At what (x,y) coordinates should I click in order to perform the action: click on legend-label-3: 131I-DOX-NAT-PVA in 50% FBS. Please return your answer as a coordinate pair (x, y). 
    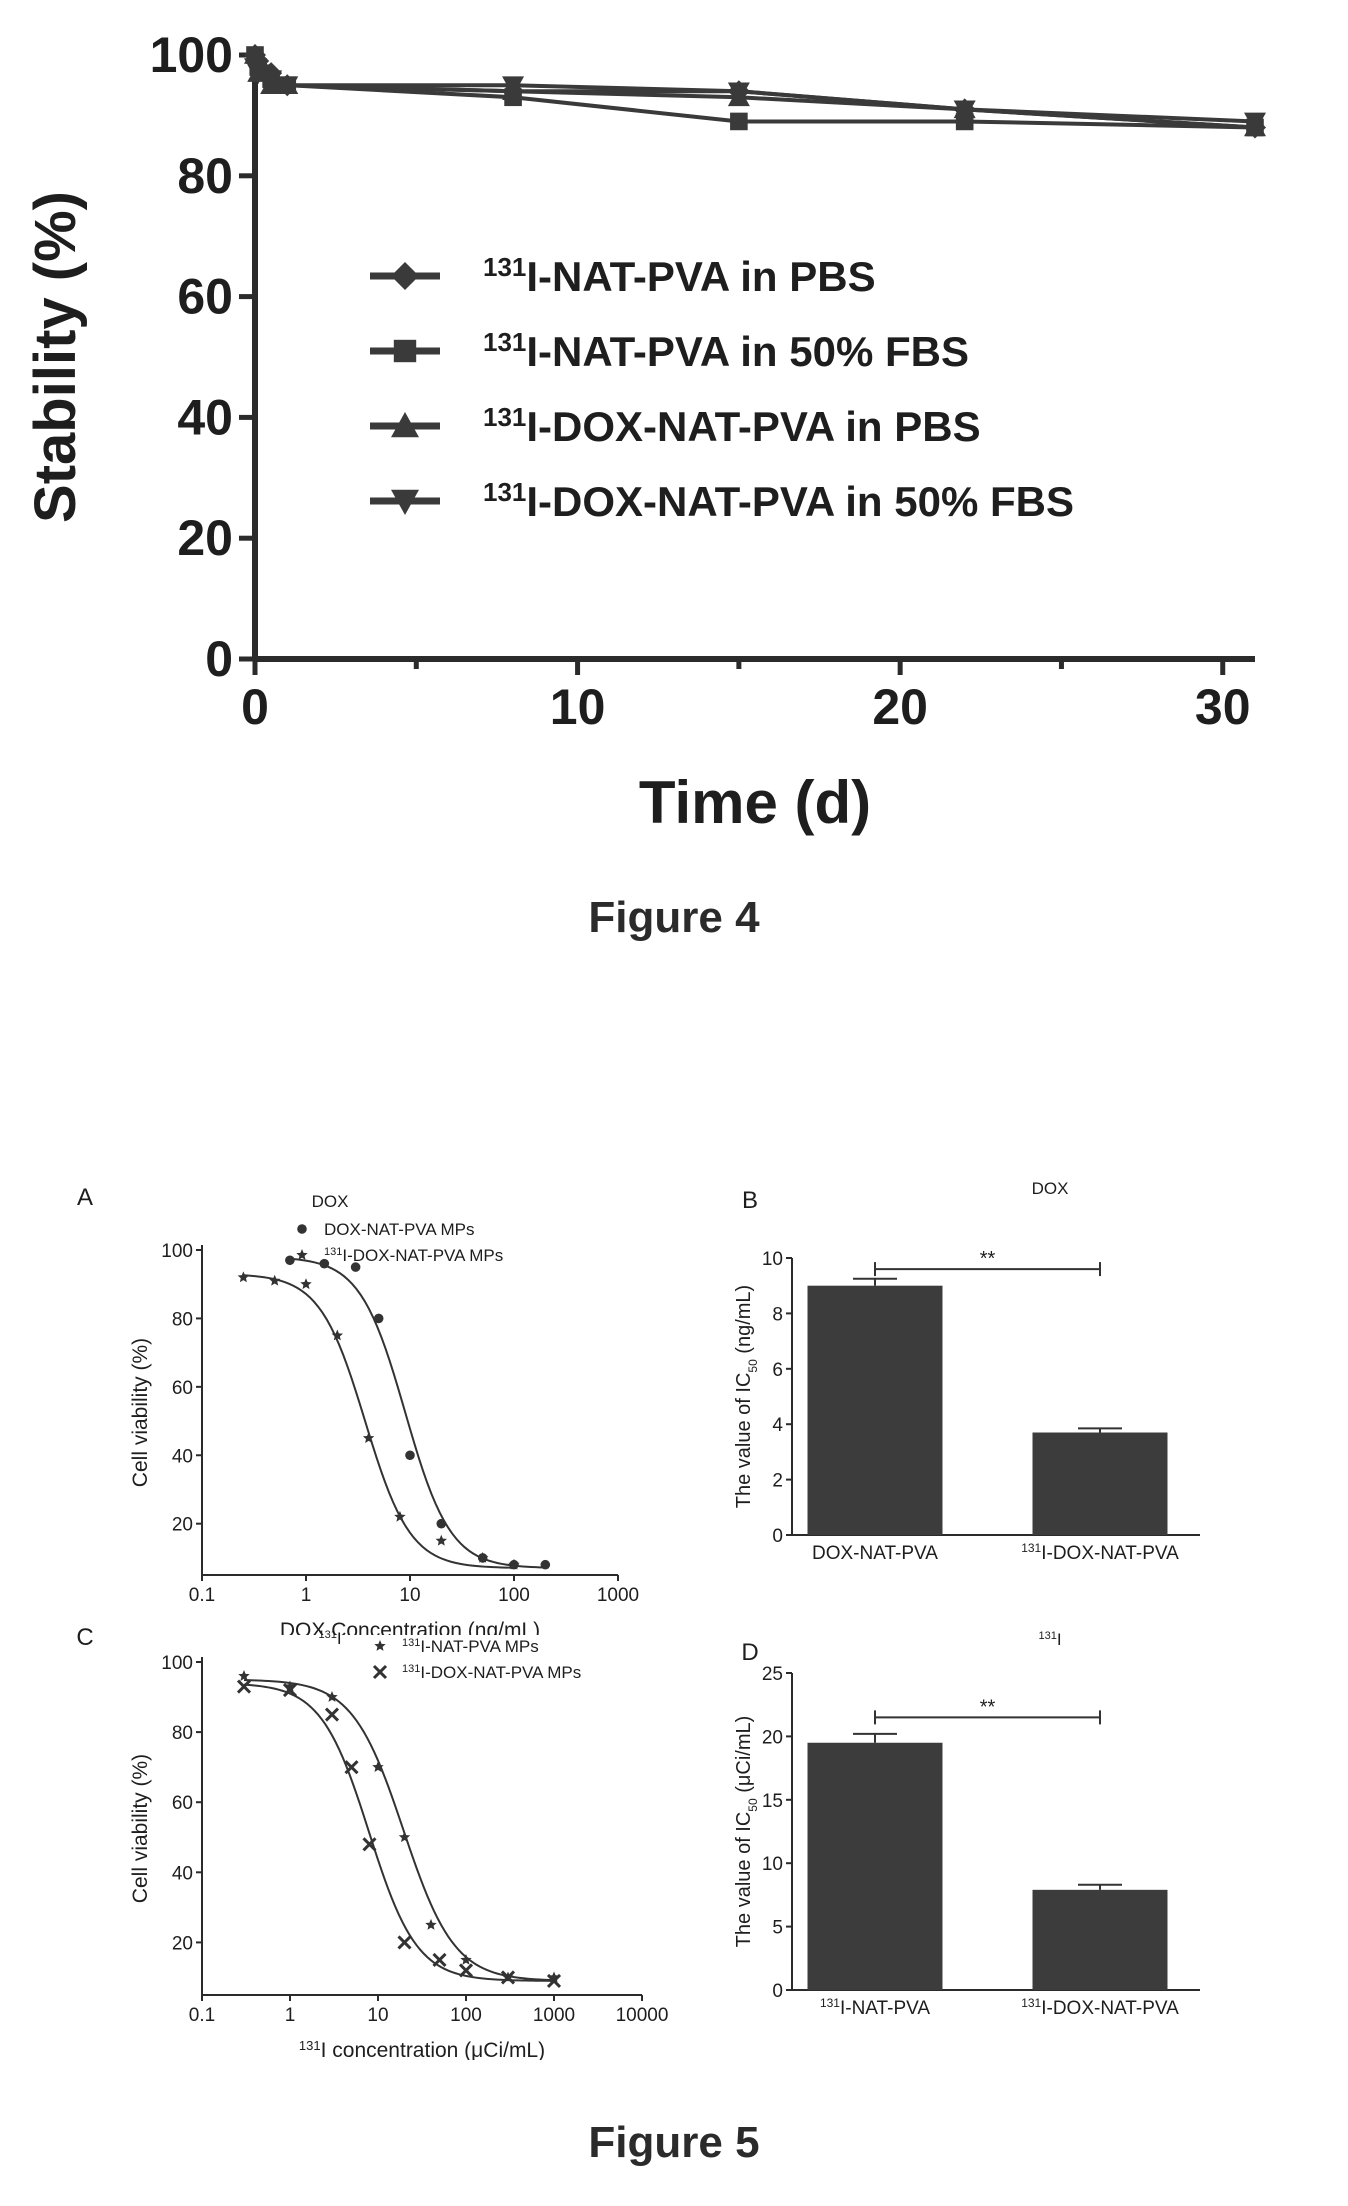
    Looking at the image, I should click on (778, 501).